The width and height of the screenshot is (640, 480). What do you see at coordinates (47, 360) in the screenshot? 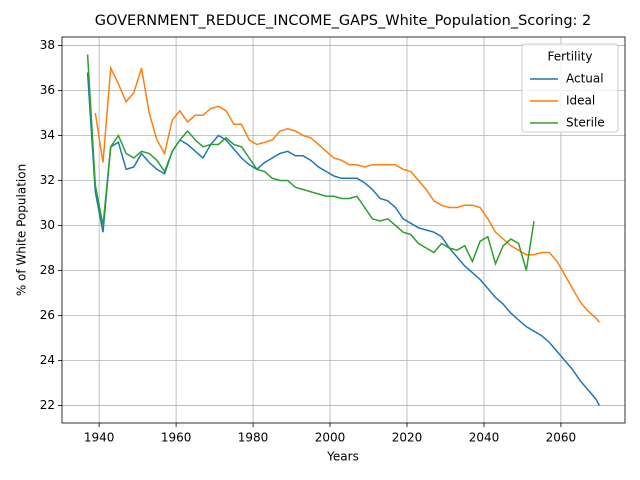
I see `y-tick-label: 24` at bounding box center [47, 360].